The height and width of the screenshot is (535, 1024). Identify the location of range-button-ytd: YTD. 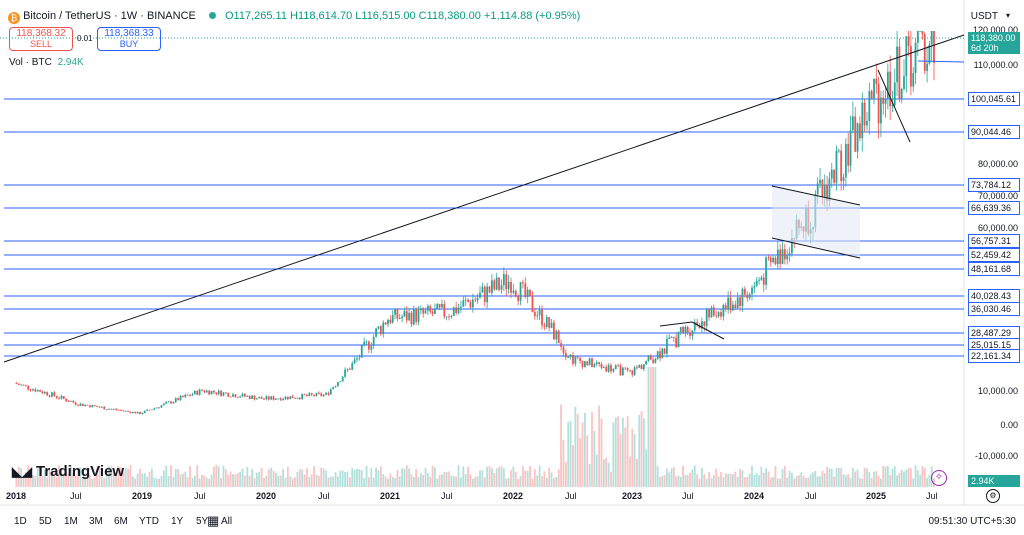
(149, 521).